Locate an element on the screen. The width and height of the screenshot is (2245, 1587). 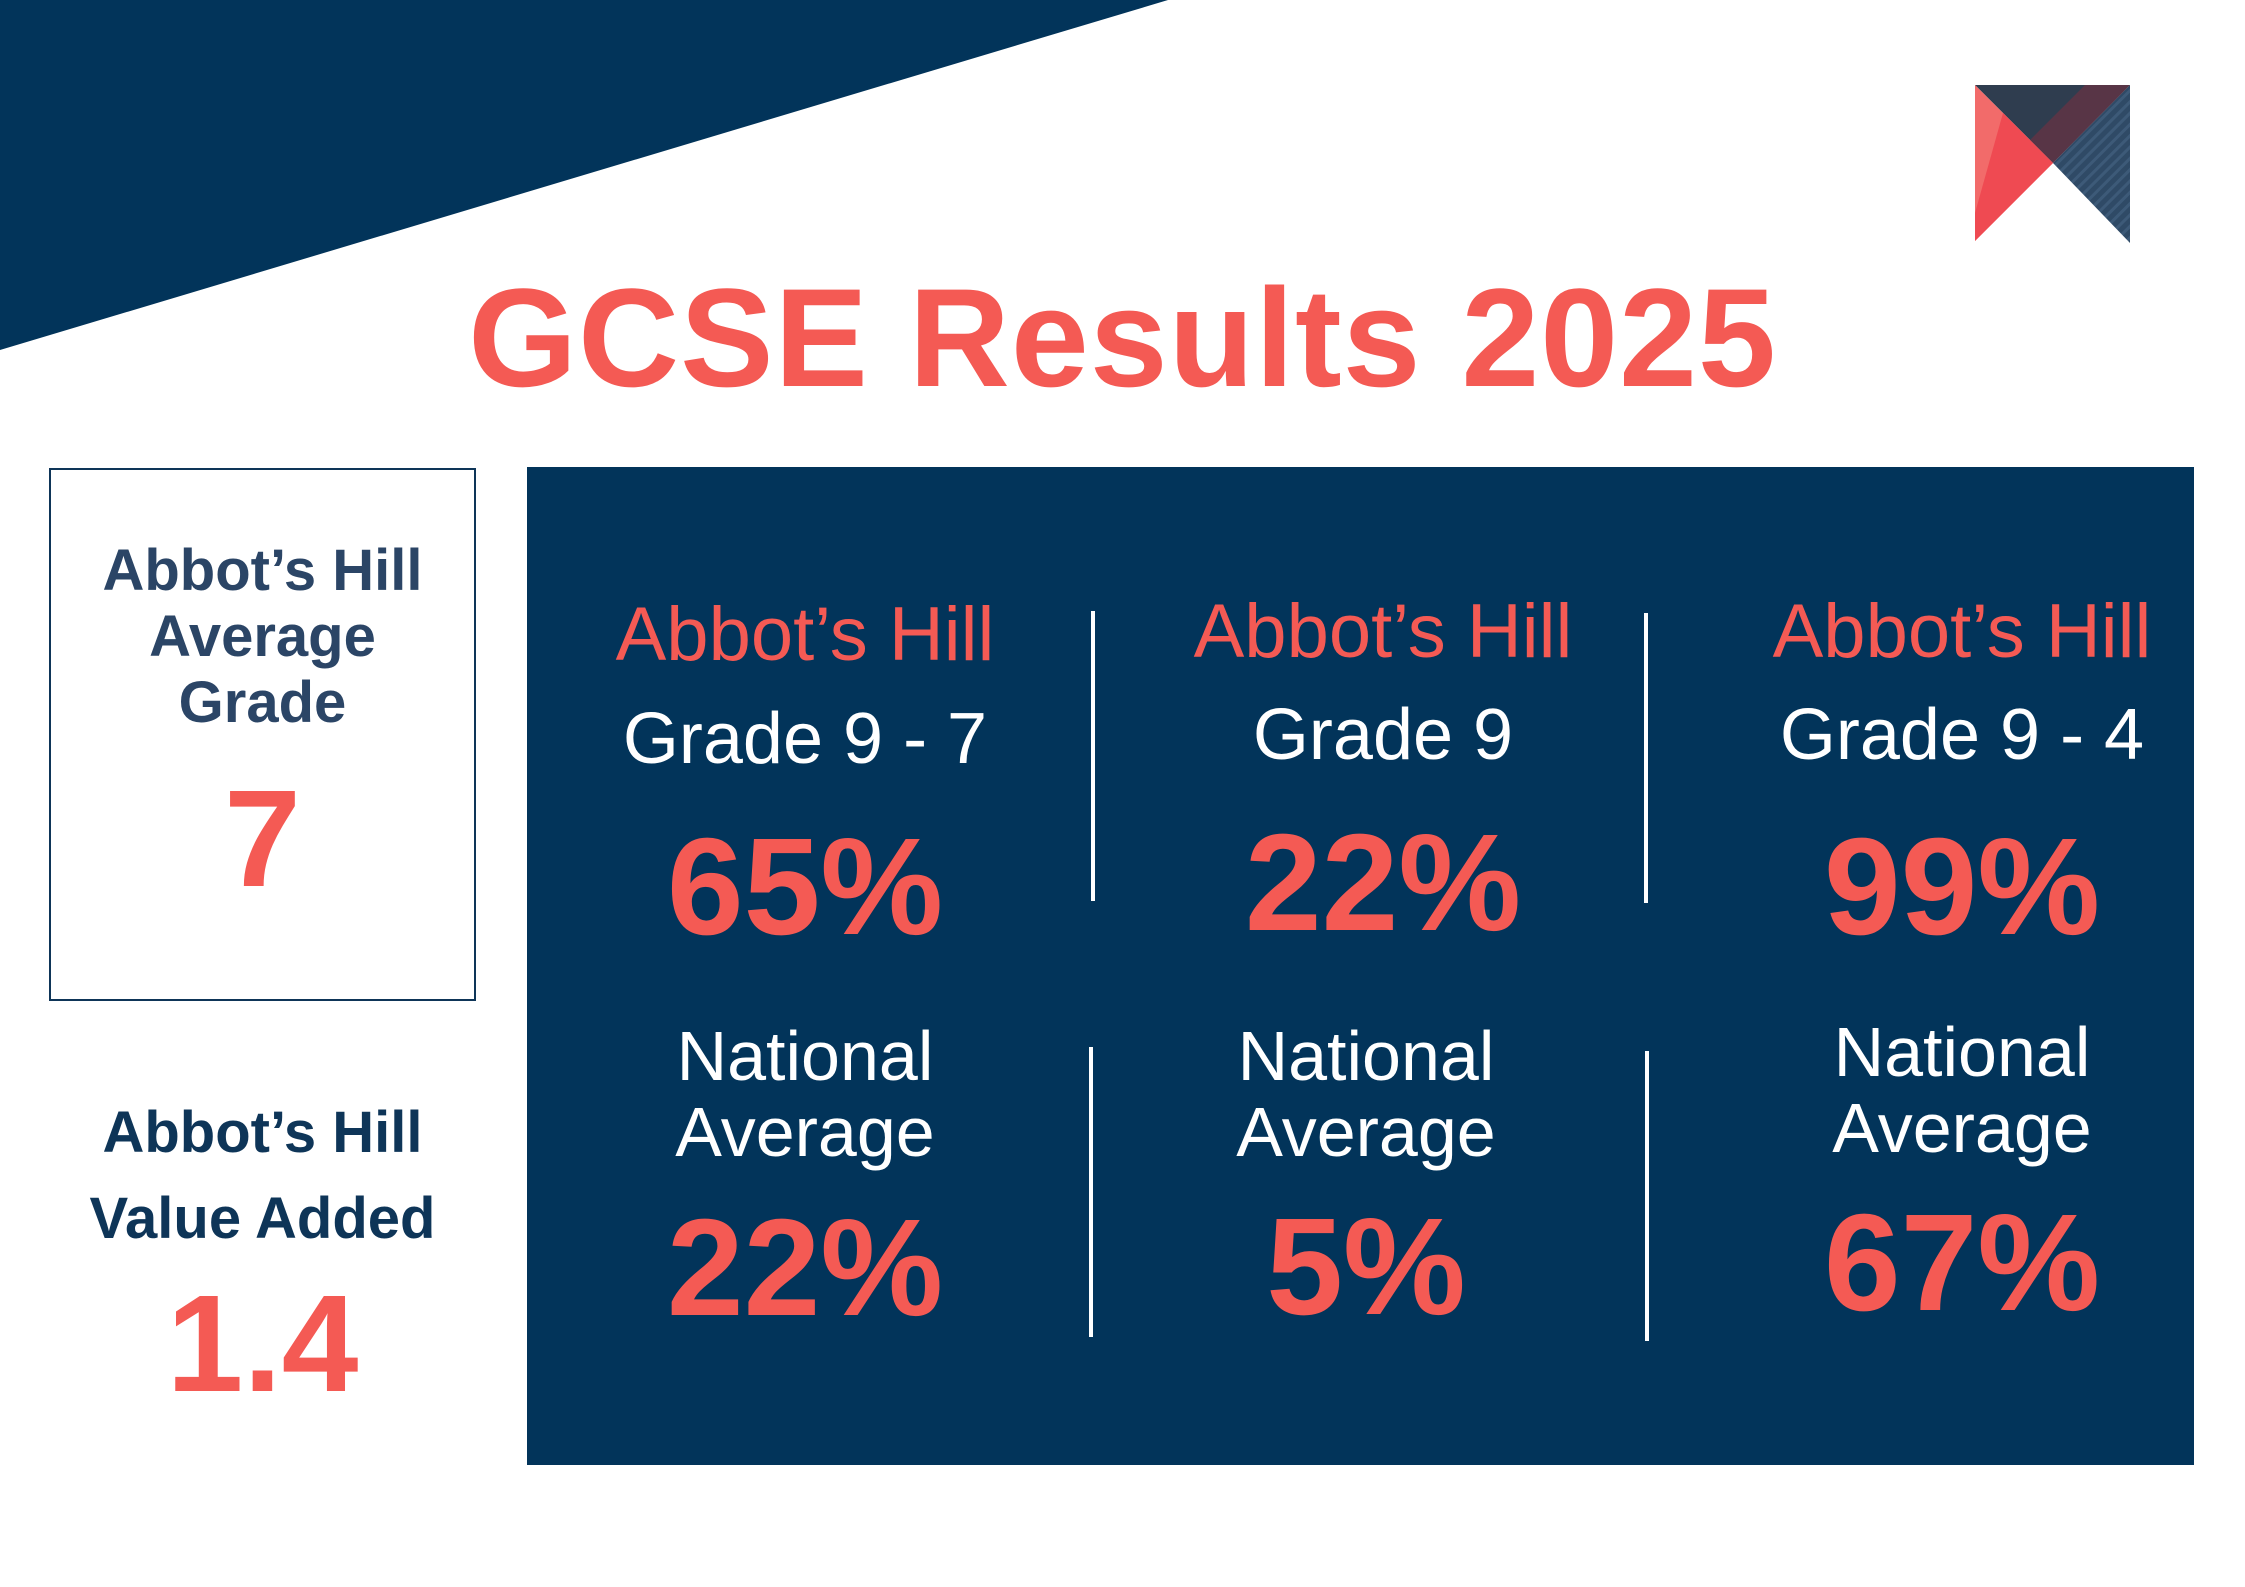
header-banner is located at coordinates (584, 175).